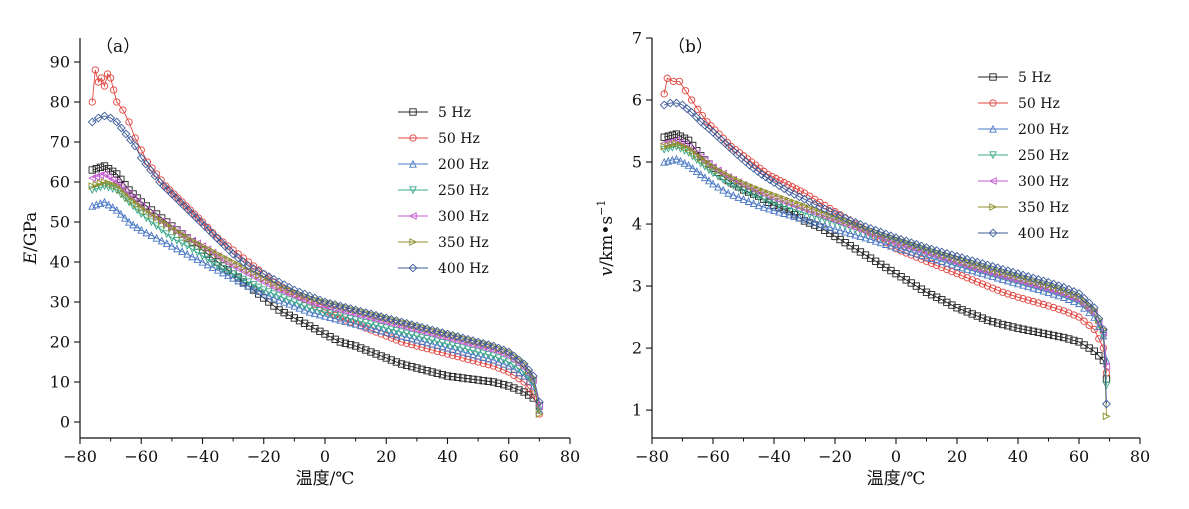 The image size is (1189, 509). What do you see at coordinates (607, 271) in the screenshot?
I see `y-axis-label-symbol: v` at bounding box center [607, 271].